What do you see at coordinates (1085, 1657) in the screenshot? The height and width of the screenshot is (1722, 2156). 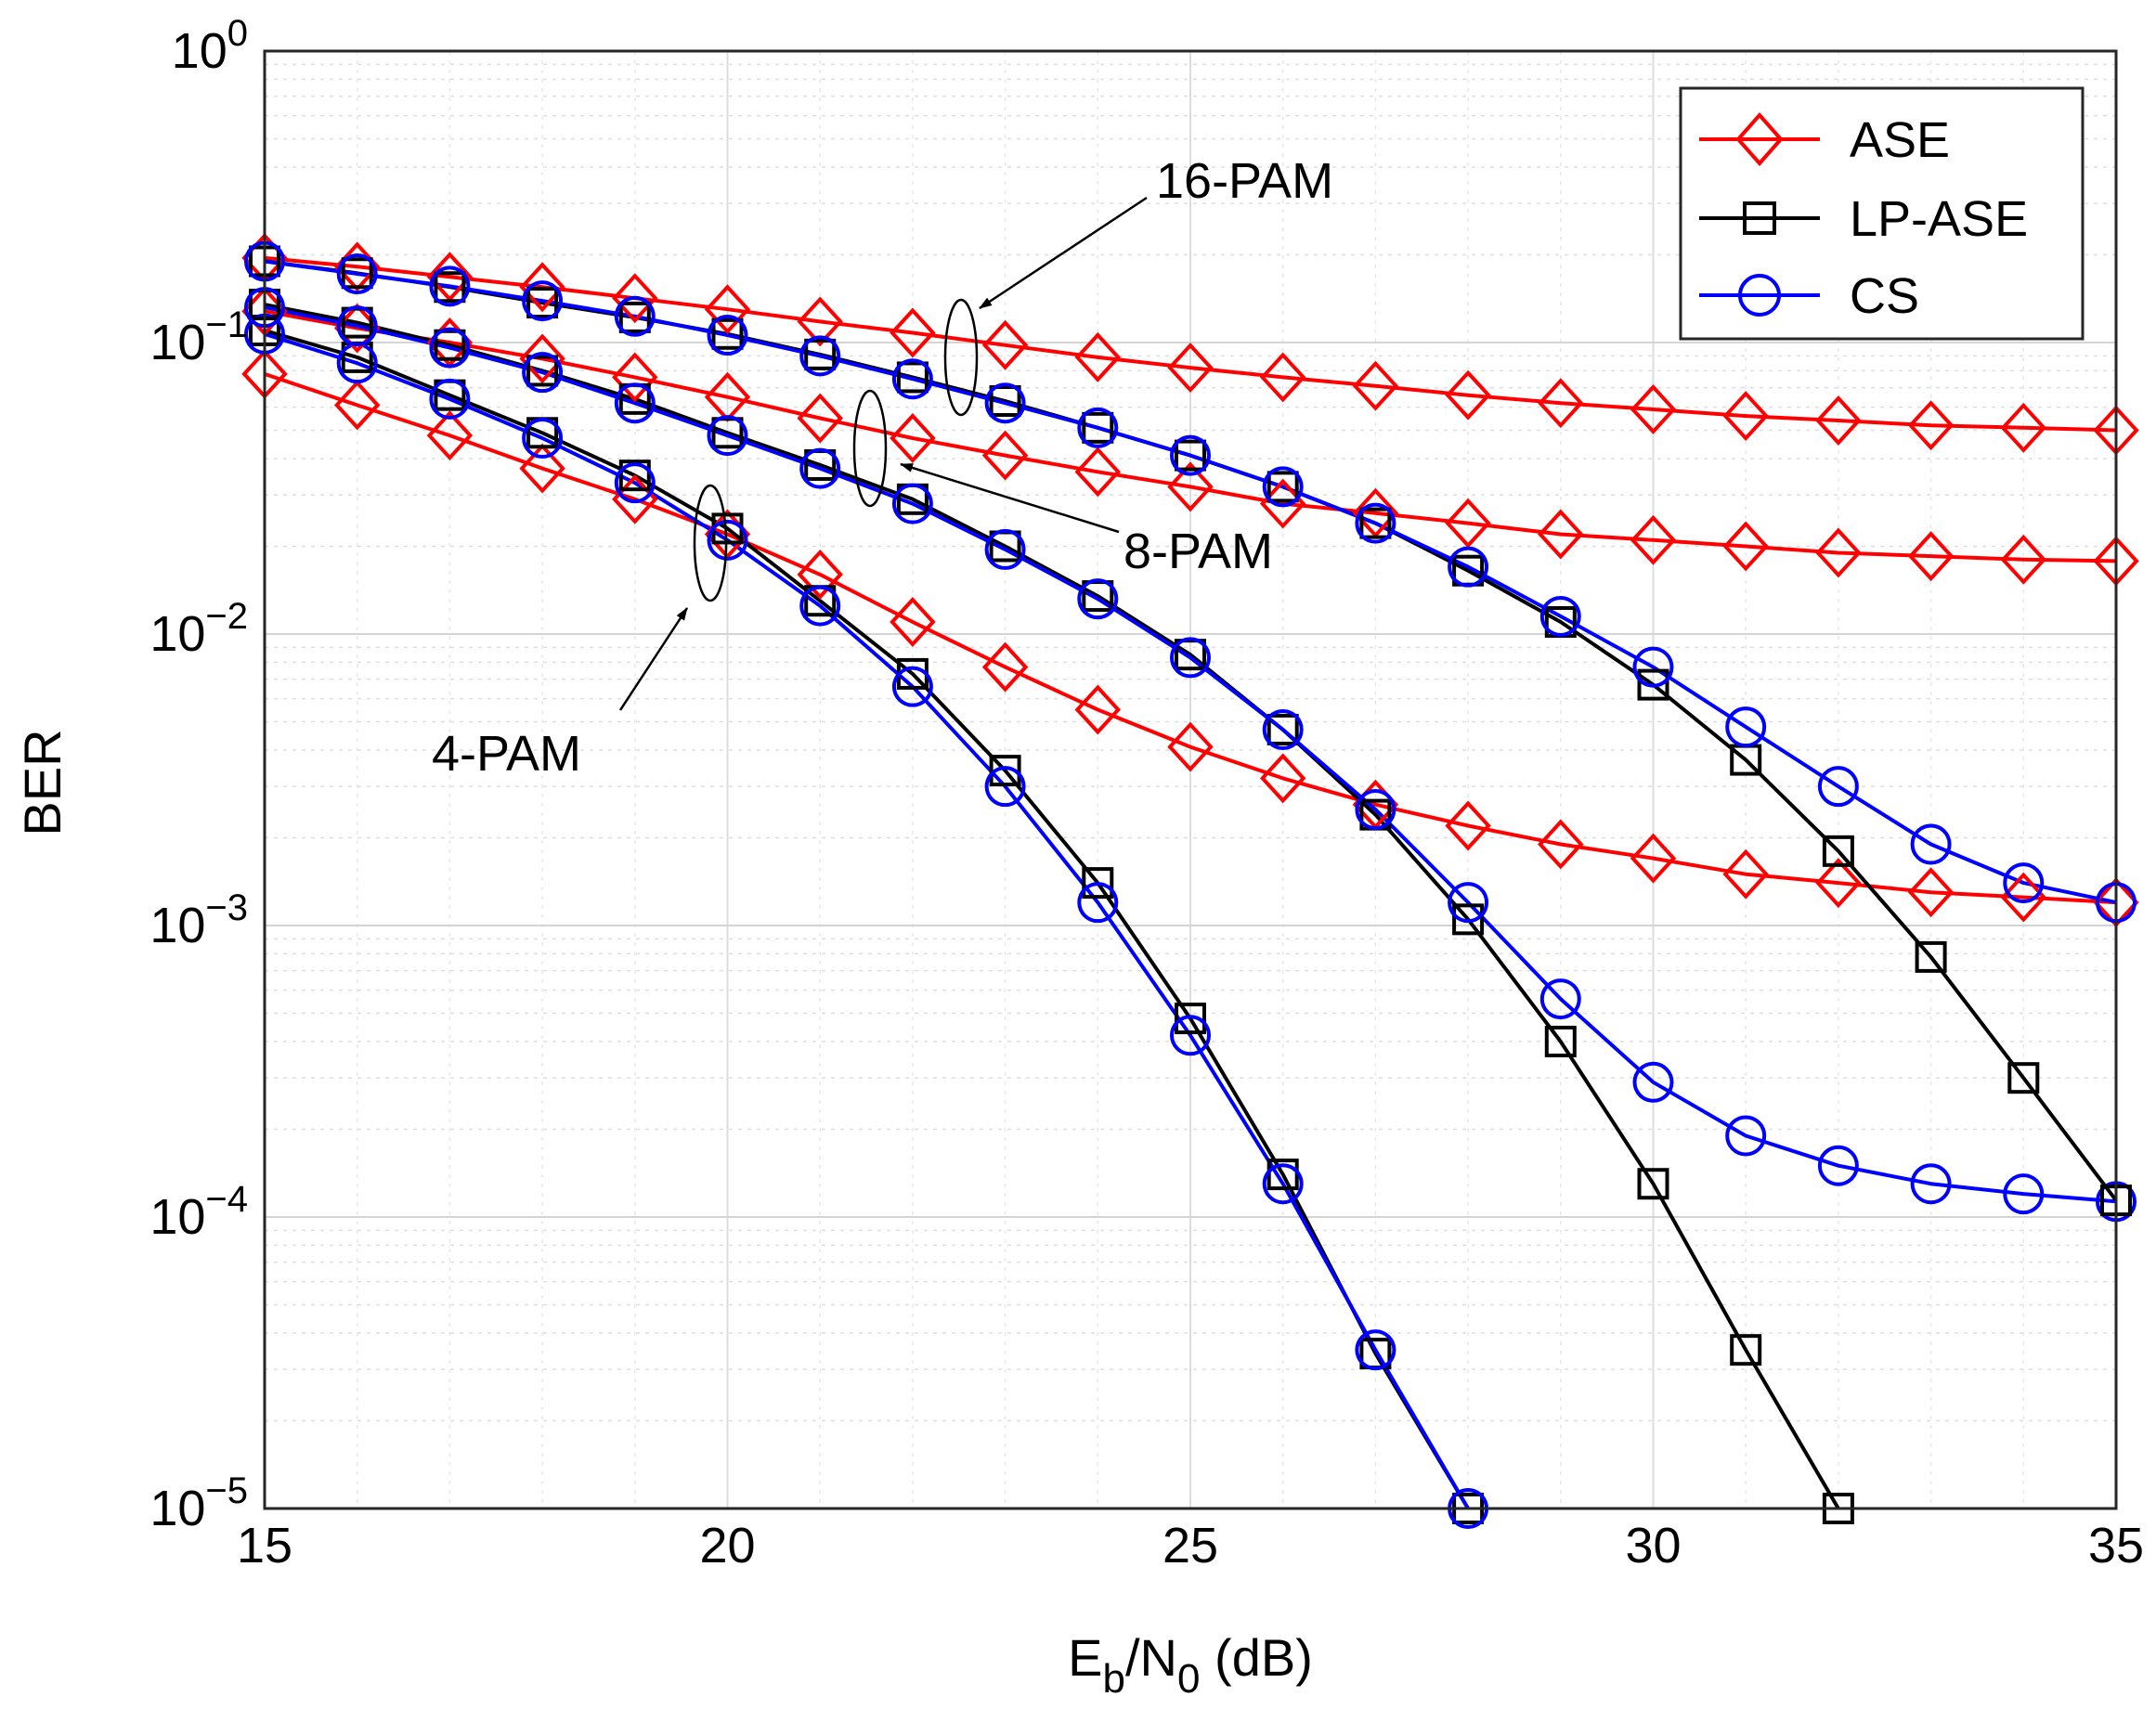 I see `x-axis-title-e: E` at bounding box center [1085, 1657].